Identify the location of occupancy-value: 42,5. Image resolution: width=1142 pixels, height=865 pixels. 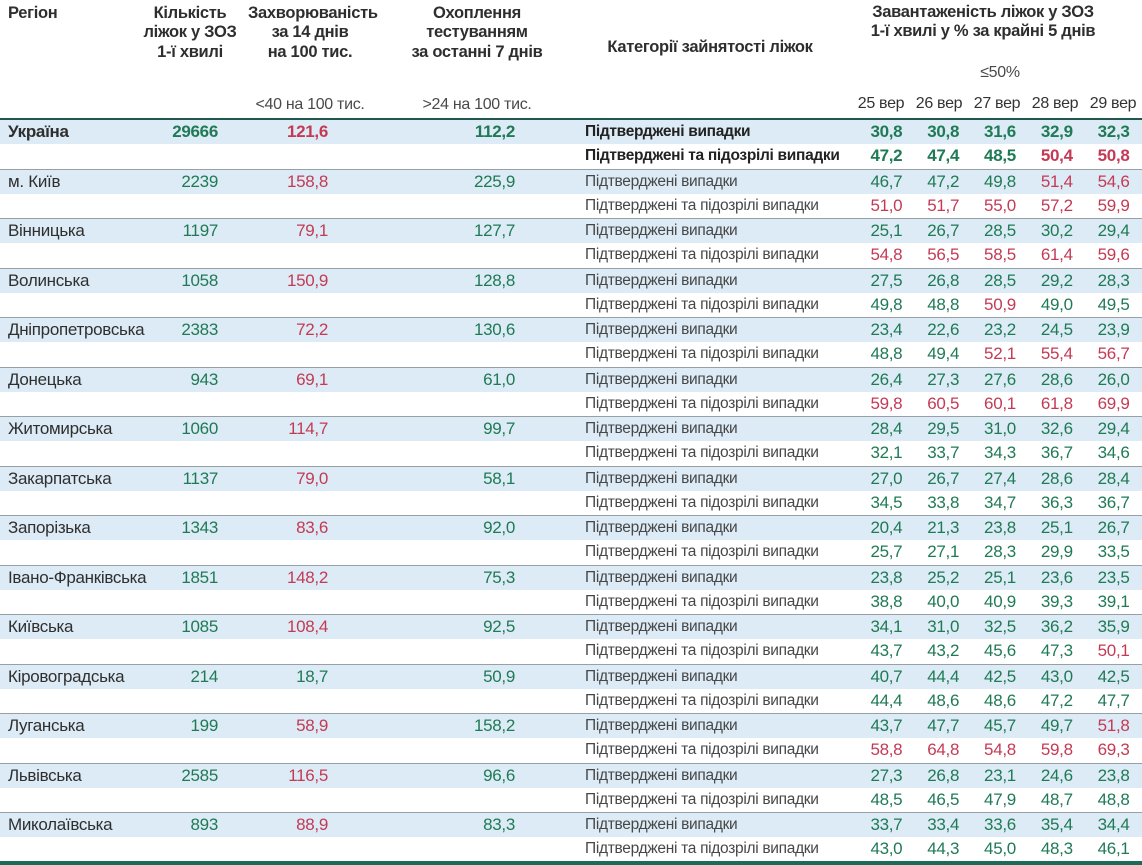
(1113, 676).